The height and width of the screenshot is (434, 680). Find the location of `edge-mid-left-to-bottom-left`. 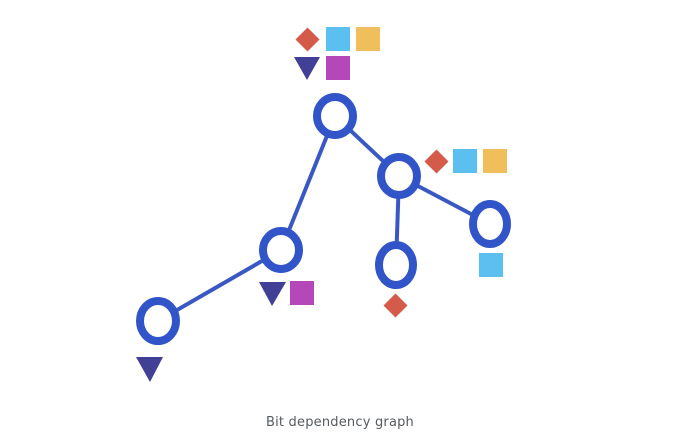

edge-mid-left-to-bottom-left is located at coordinates (219, 285).